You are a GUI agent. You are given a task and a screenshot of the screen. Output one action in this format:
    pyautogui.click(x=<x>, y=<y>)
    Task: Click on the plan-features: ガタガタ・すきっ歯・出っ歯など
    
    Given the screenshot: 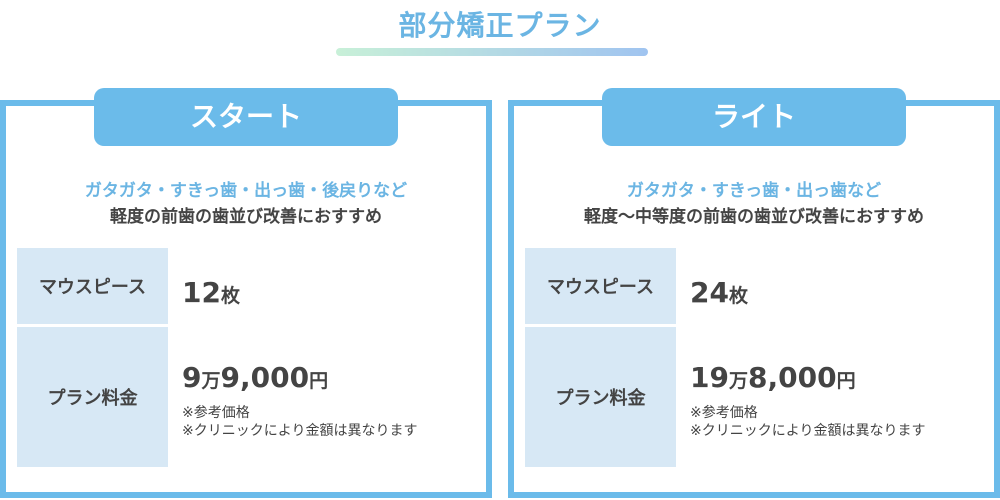 What is the action you would take?
    pyautogui.click(x=754, y=191)
    